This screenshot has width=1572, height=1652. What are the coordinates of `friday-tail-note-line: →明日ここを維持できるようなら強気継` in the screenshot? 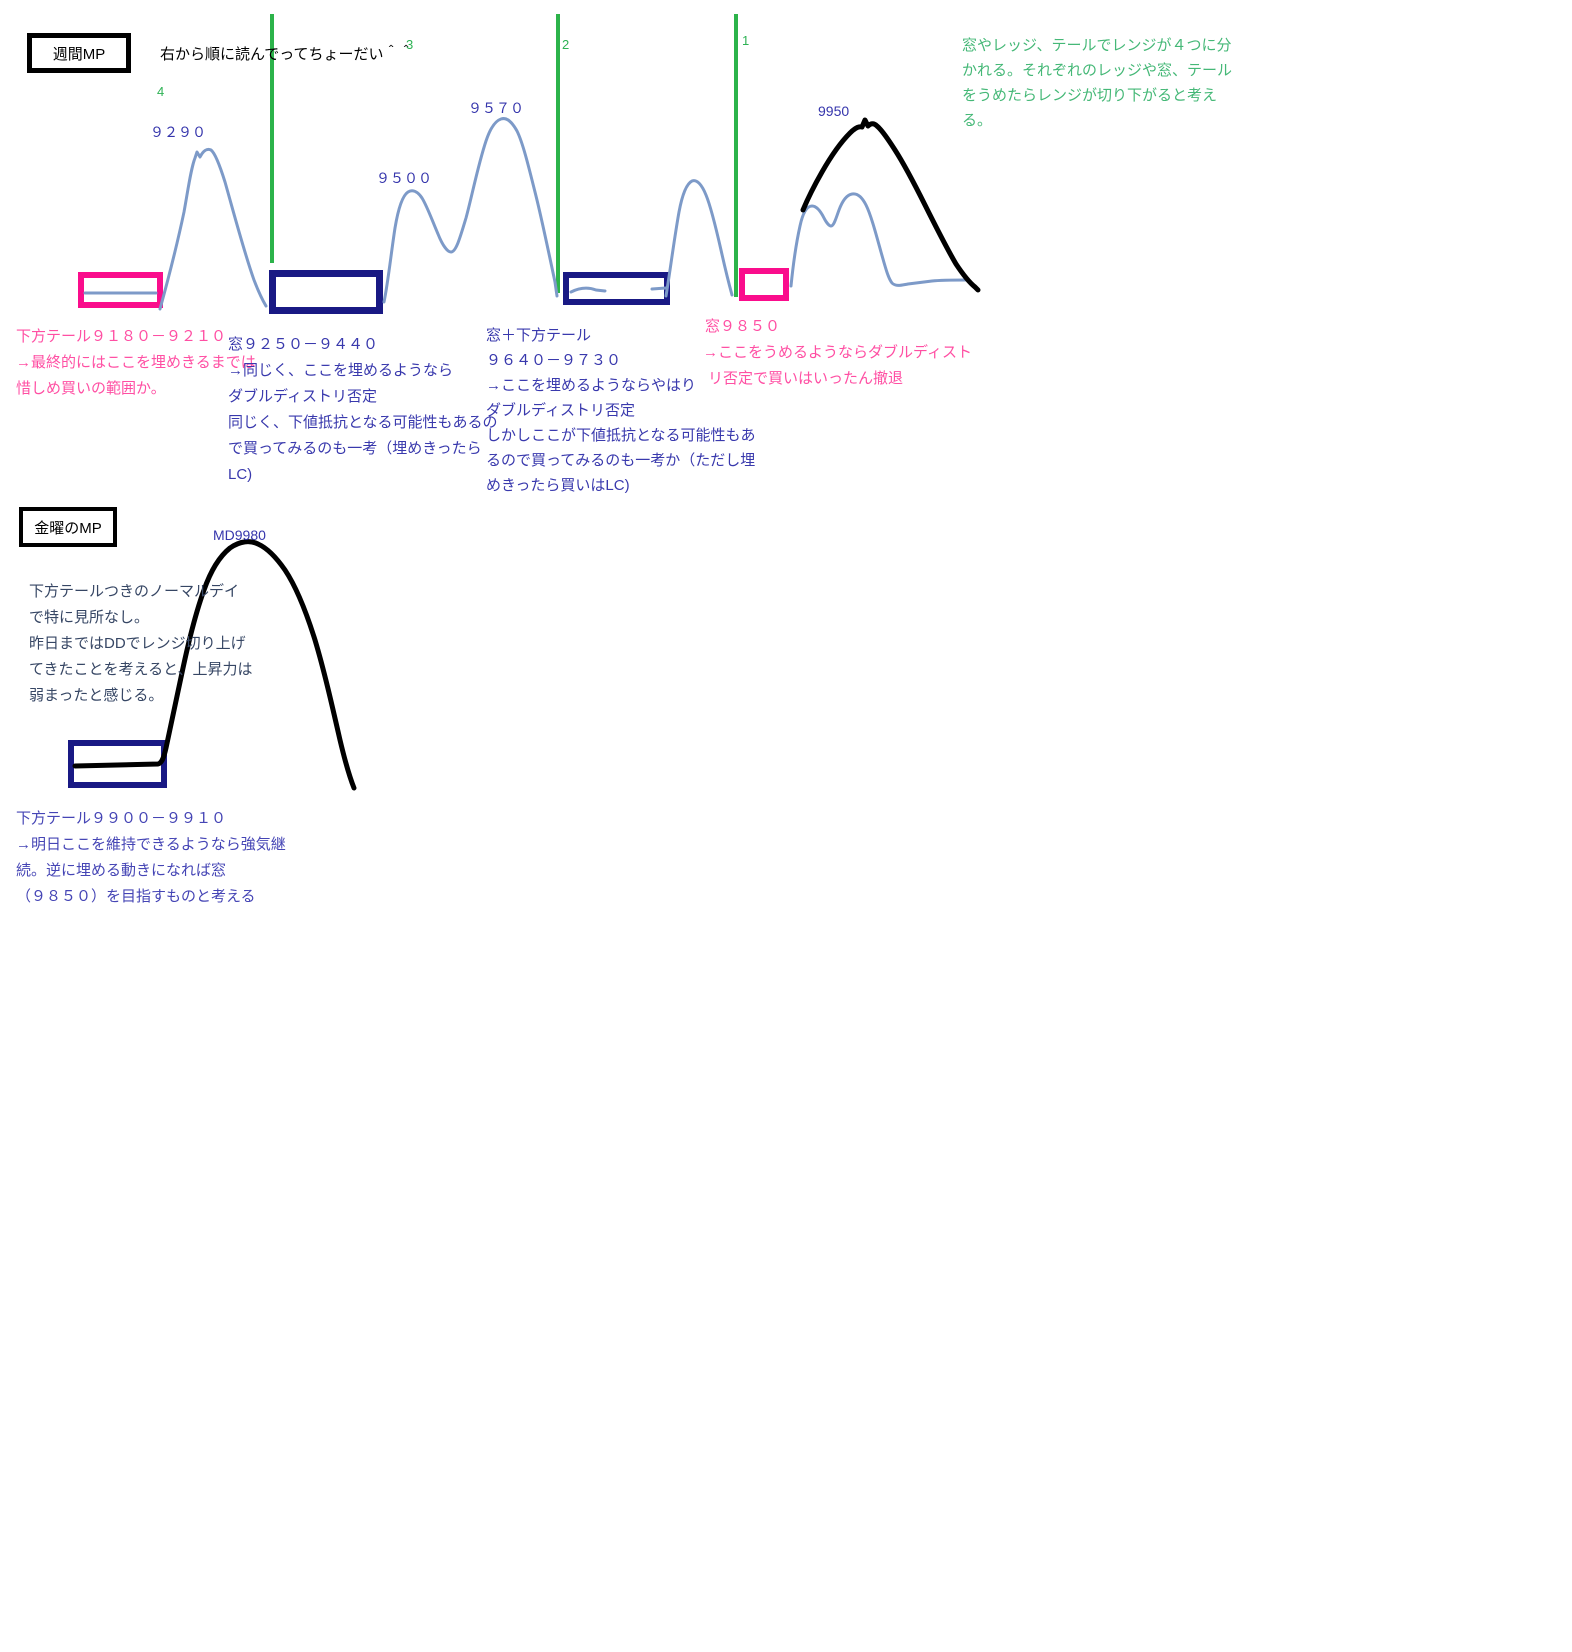 It's located at (151, 844).